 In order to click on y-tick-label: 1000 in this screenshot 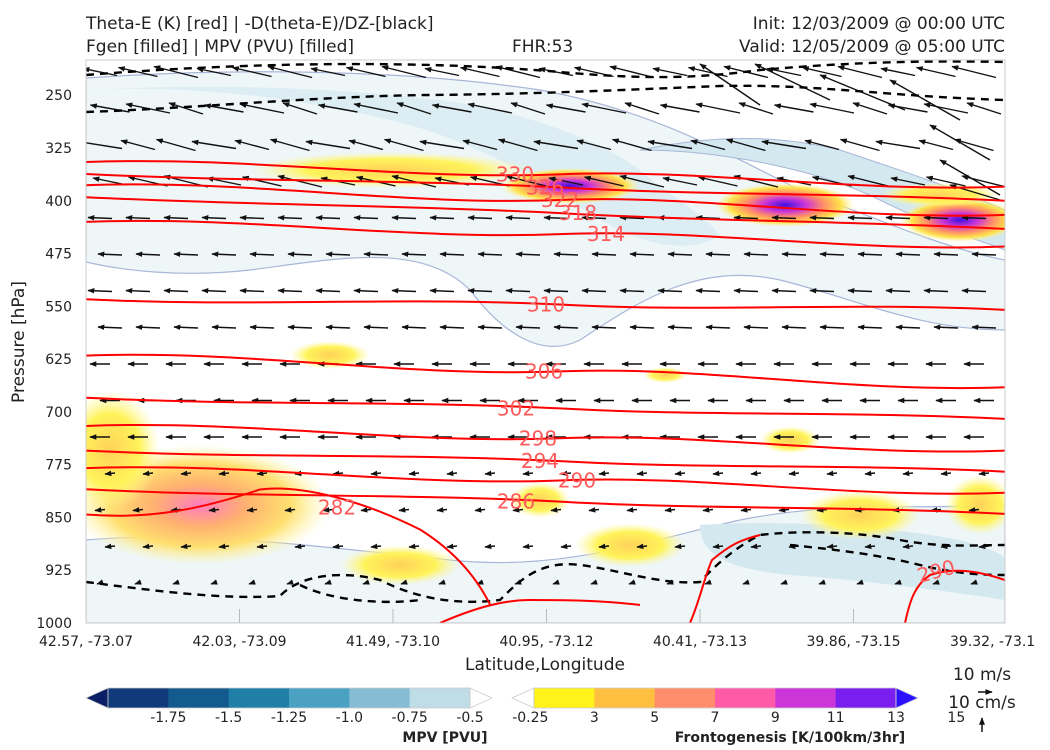, I will do `click(54, 624)`.